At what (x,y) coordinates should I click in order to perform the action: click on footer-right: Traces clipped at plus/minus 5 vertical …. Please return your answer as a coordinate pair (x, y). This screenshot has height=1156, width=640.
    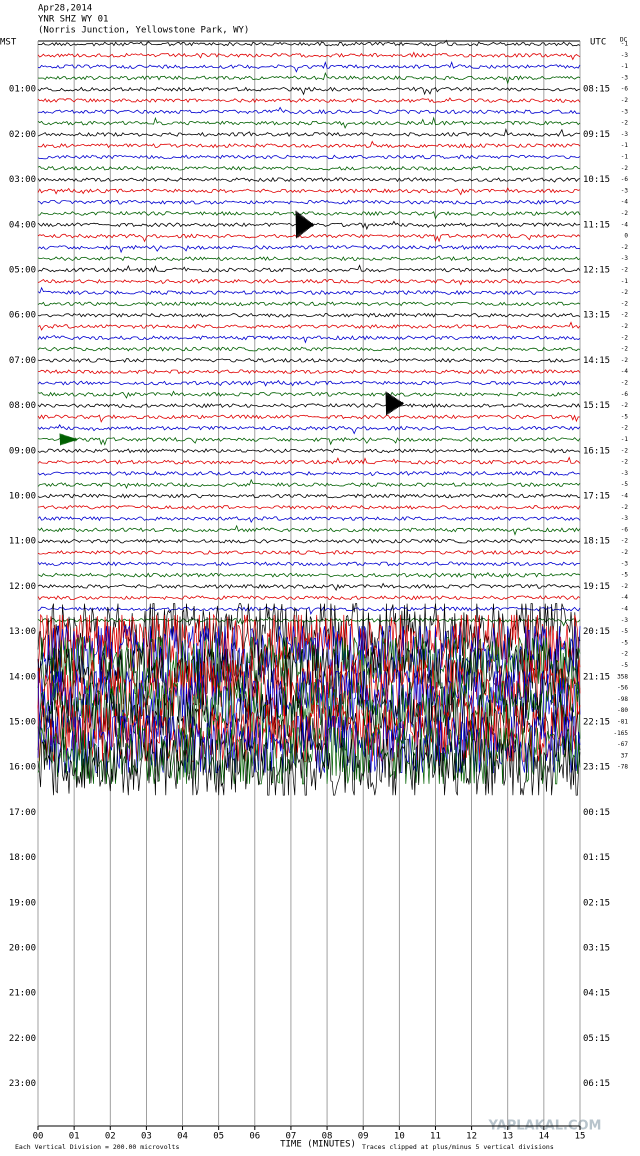
    Looking at the image, I should click on (458, 1147).